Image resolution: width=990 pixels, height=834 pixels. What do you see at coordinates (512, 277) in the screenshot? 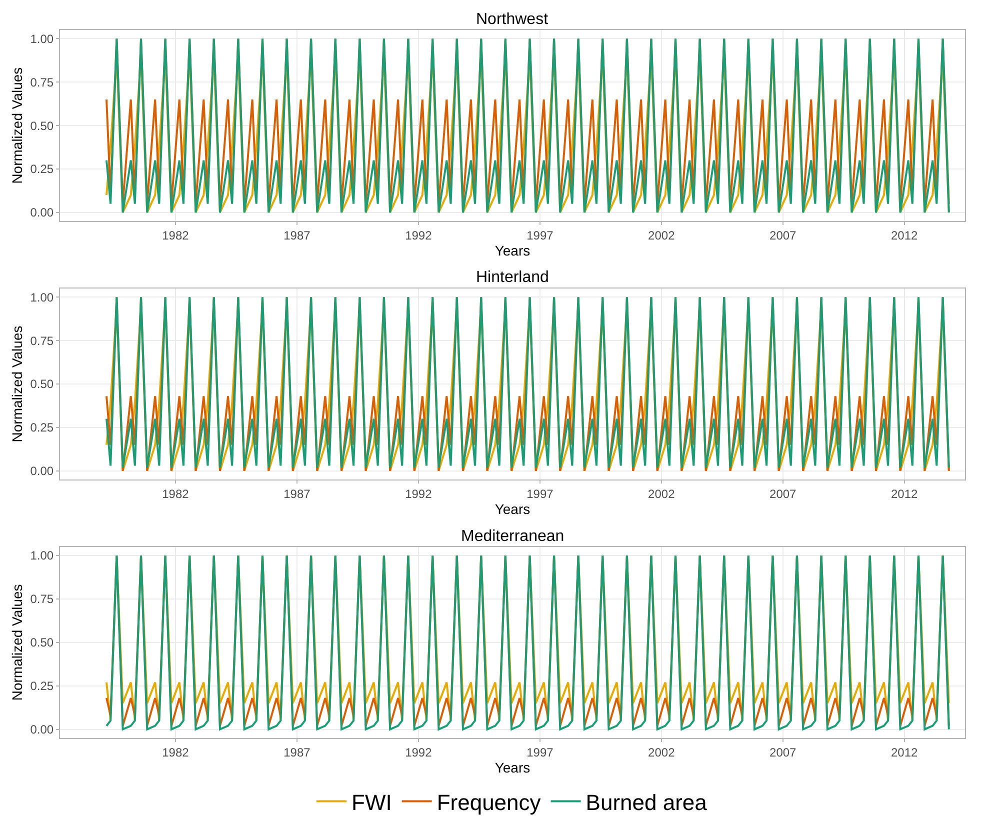
I see `chart-title: Hinterland` at bounding box center [512, 277].